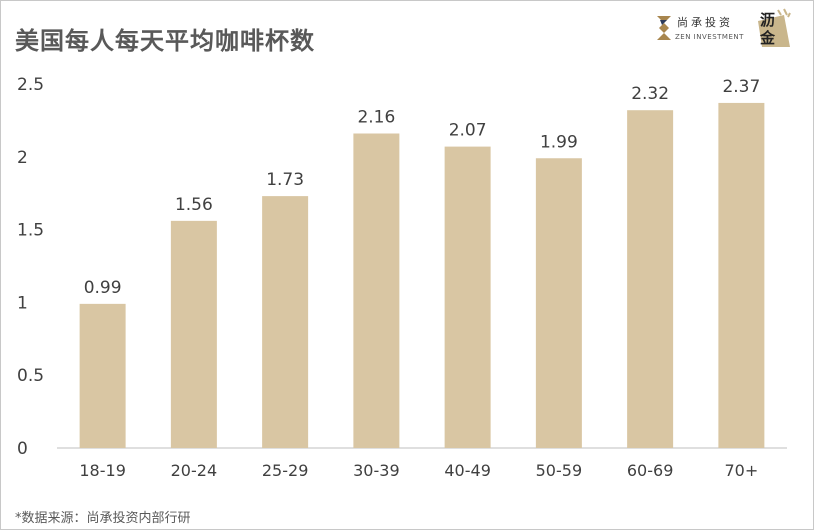 The image size is (814, 530). Describe the element at coordinates (559, 142) in the screenshot. I see `data-label: 1.99` at that location.